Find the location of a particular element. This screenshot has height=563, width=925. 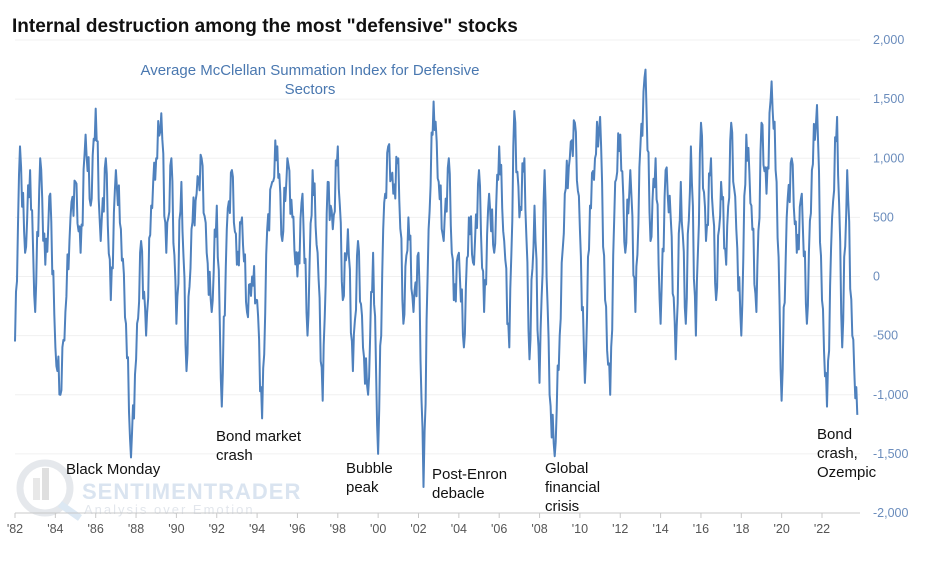

x-tick-label: '90 is located at coordinates (176, 529).